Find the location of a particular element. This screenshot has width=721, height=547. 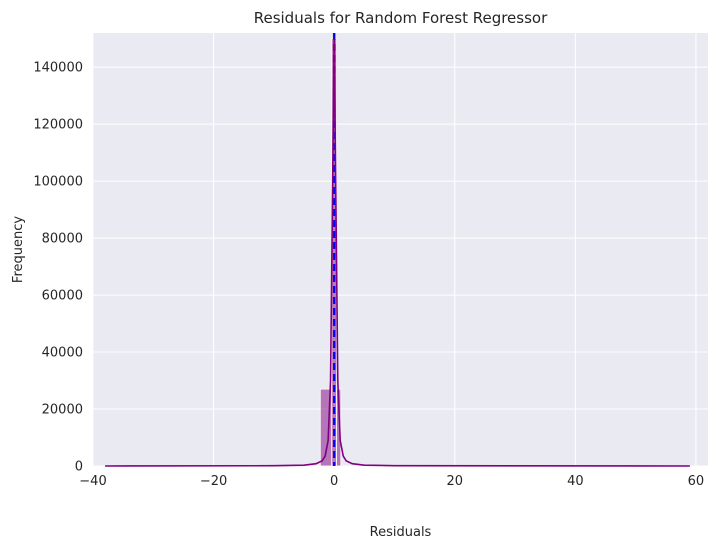

y-tick-label: 0 is located at coordinates (79, 467).